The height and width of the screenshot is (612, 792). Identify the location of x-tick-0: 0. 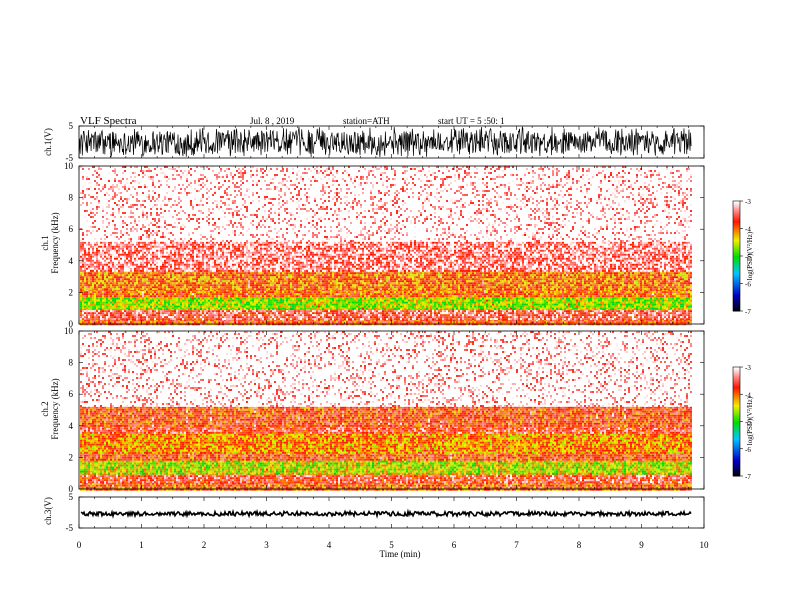
(79, 545).